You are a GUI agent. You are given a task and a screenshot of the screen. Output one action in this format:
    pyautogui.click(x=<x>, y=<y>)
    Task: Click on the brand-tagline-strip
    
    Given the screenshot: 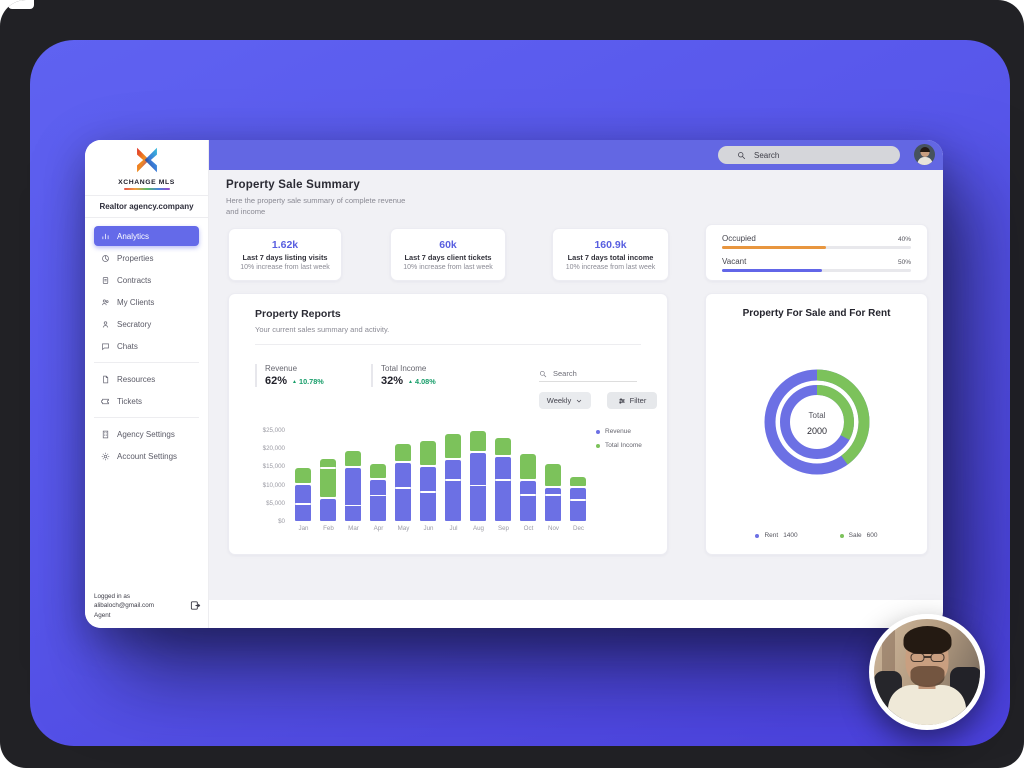 What is the action you would take?
    pyautogui.click(x=146, y=189)
    